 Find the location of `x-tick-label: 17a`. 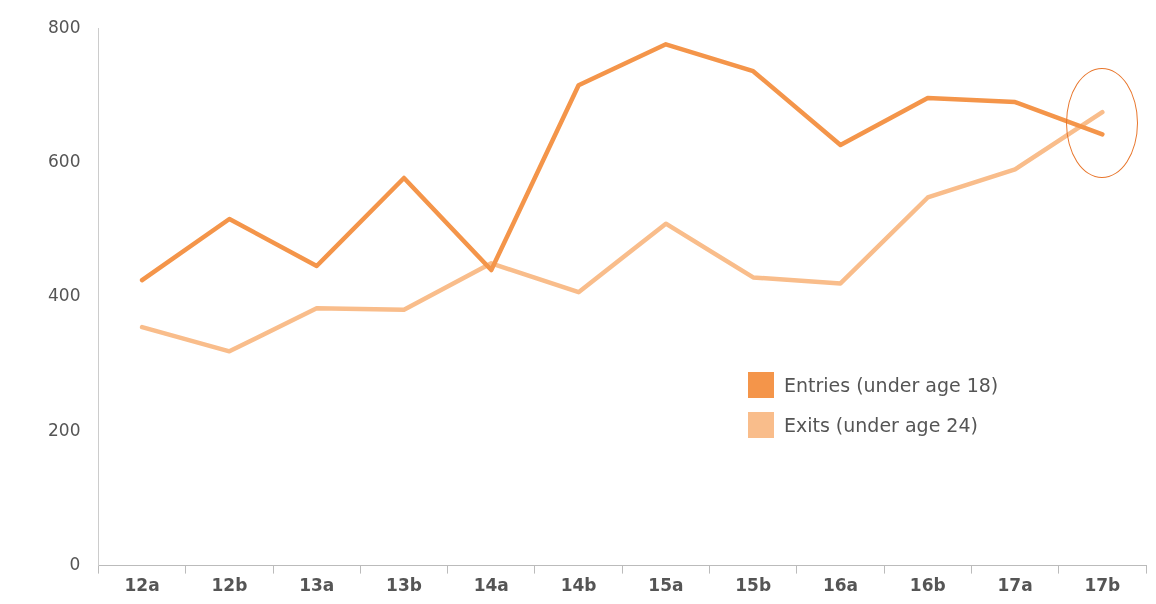

x-tick-label: 17a is located at coordinates (1015, 585).